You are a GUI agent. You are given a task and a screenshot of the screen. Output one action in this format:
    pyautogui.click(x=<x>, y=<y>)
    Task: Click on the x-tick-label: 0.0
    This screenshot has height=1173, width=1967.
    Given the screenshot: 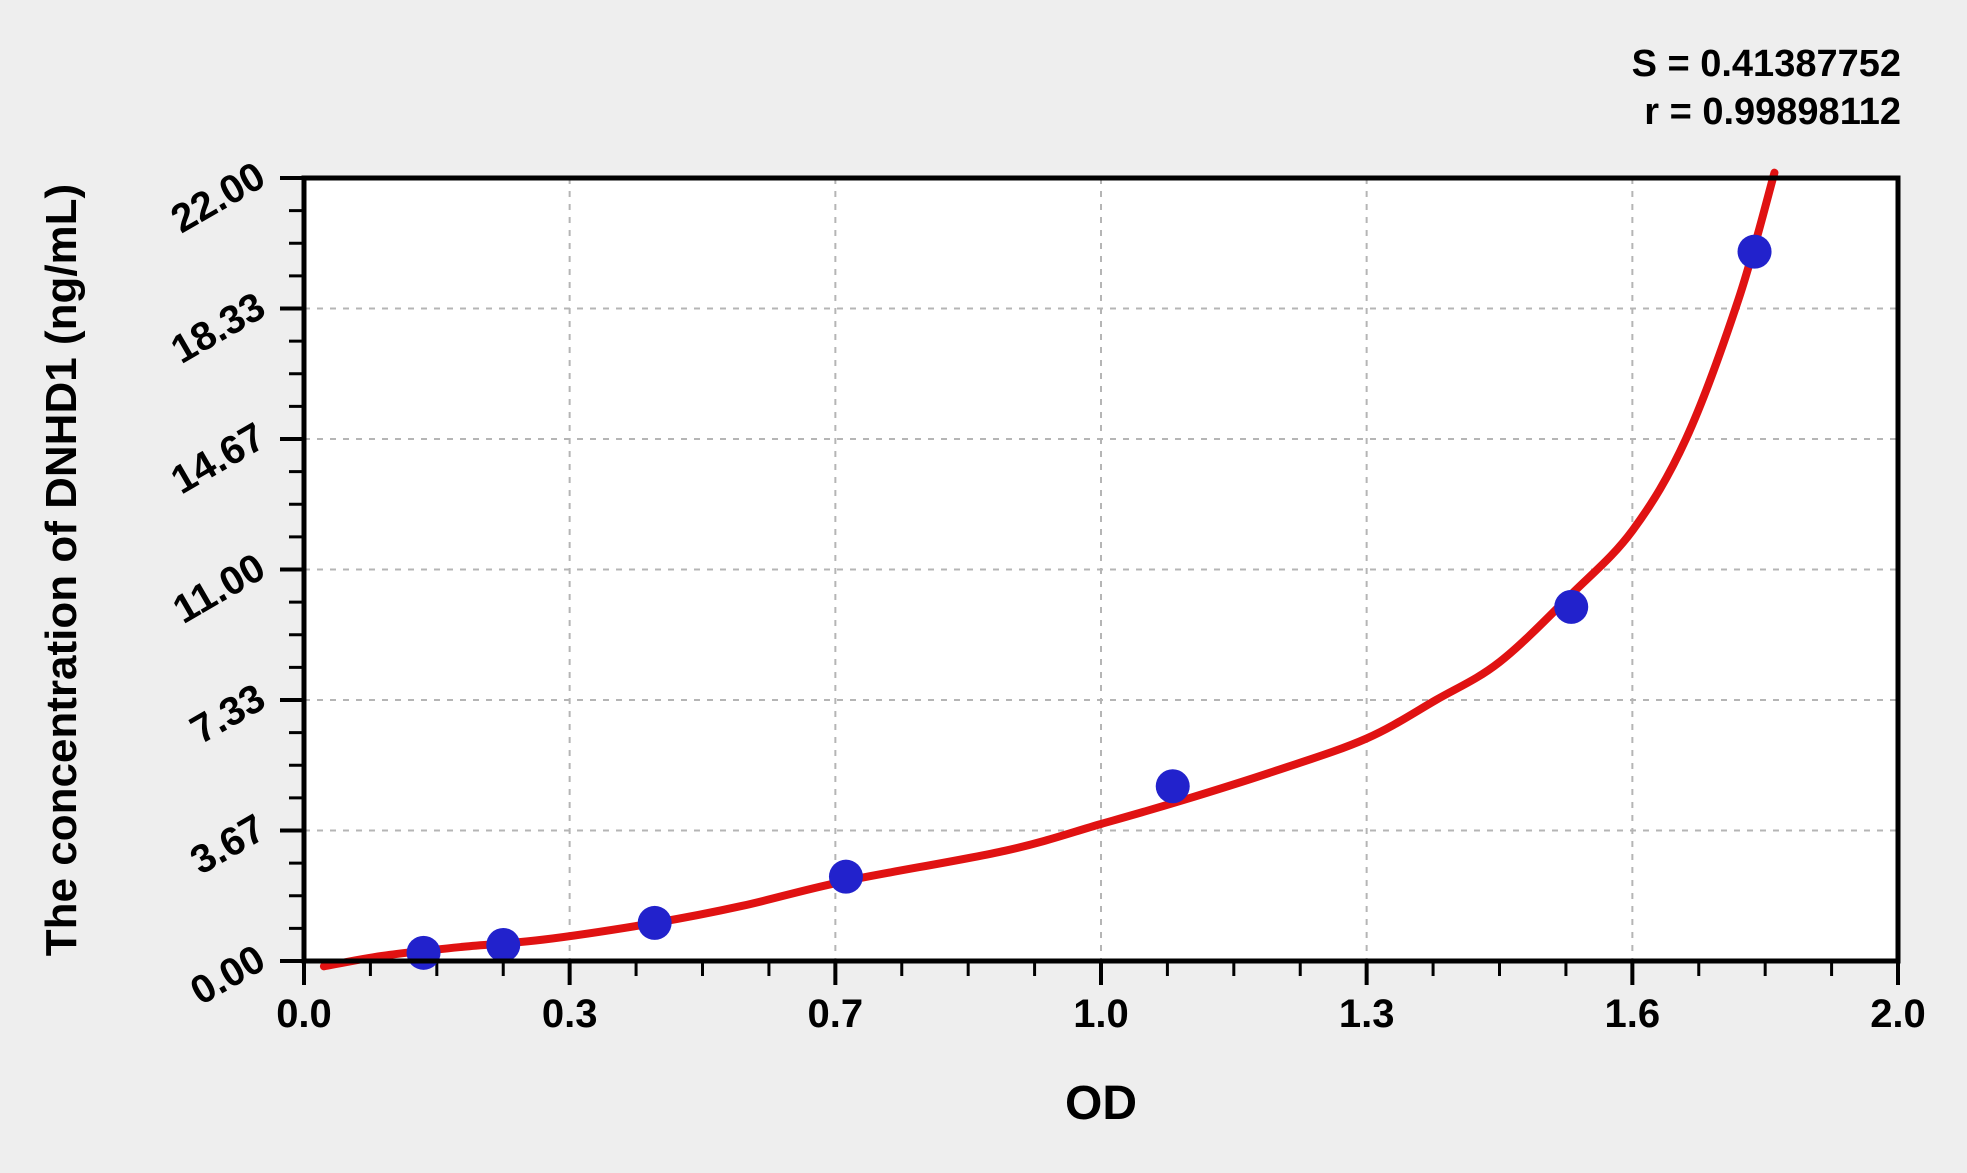 What is the action you would take?
    pyautogui.click(x=304, y=1014)
    